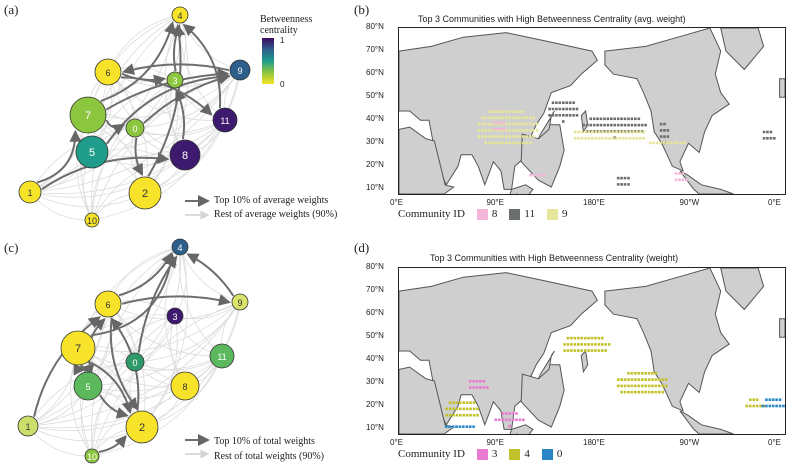 The image size is (800, 470). I want to click on node-label-10: 10, so click(92, 221).